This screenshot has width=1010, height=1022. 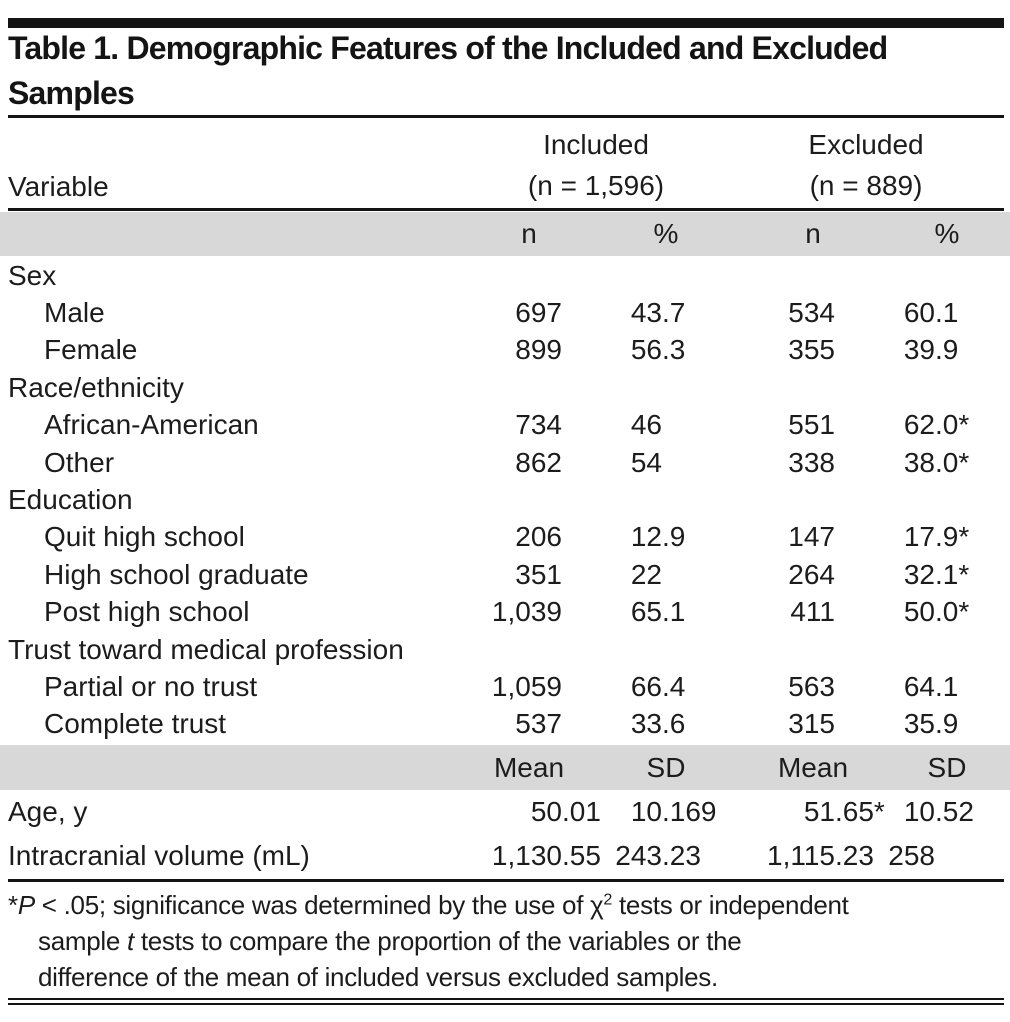 I want to click on value-cell: 50.0*, so click(x=923, y=612).